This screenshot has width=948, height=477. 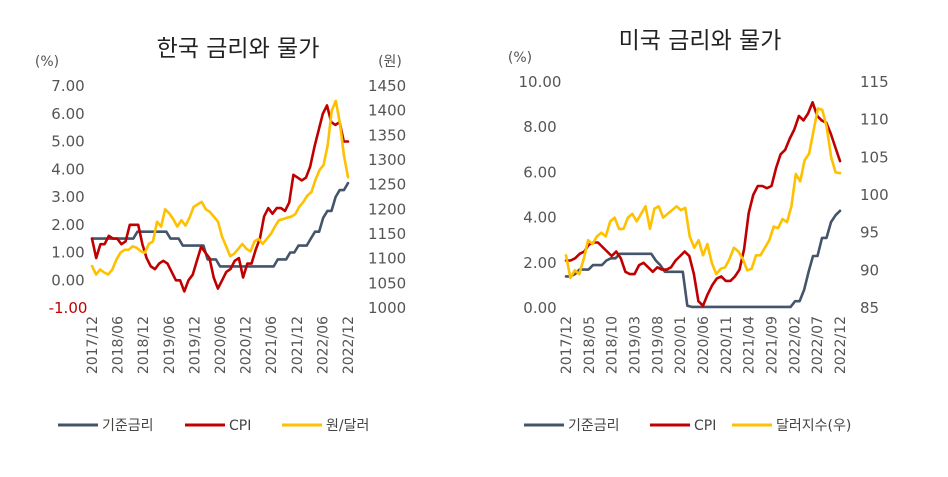 What do you see at coordinates (347, 426) in the screenshot?
I see `legend-label-krw-usd: 원/달러` at bounding box center [347, 426].